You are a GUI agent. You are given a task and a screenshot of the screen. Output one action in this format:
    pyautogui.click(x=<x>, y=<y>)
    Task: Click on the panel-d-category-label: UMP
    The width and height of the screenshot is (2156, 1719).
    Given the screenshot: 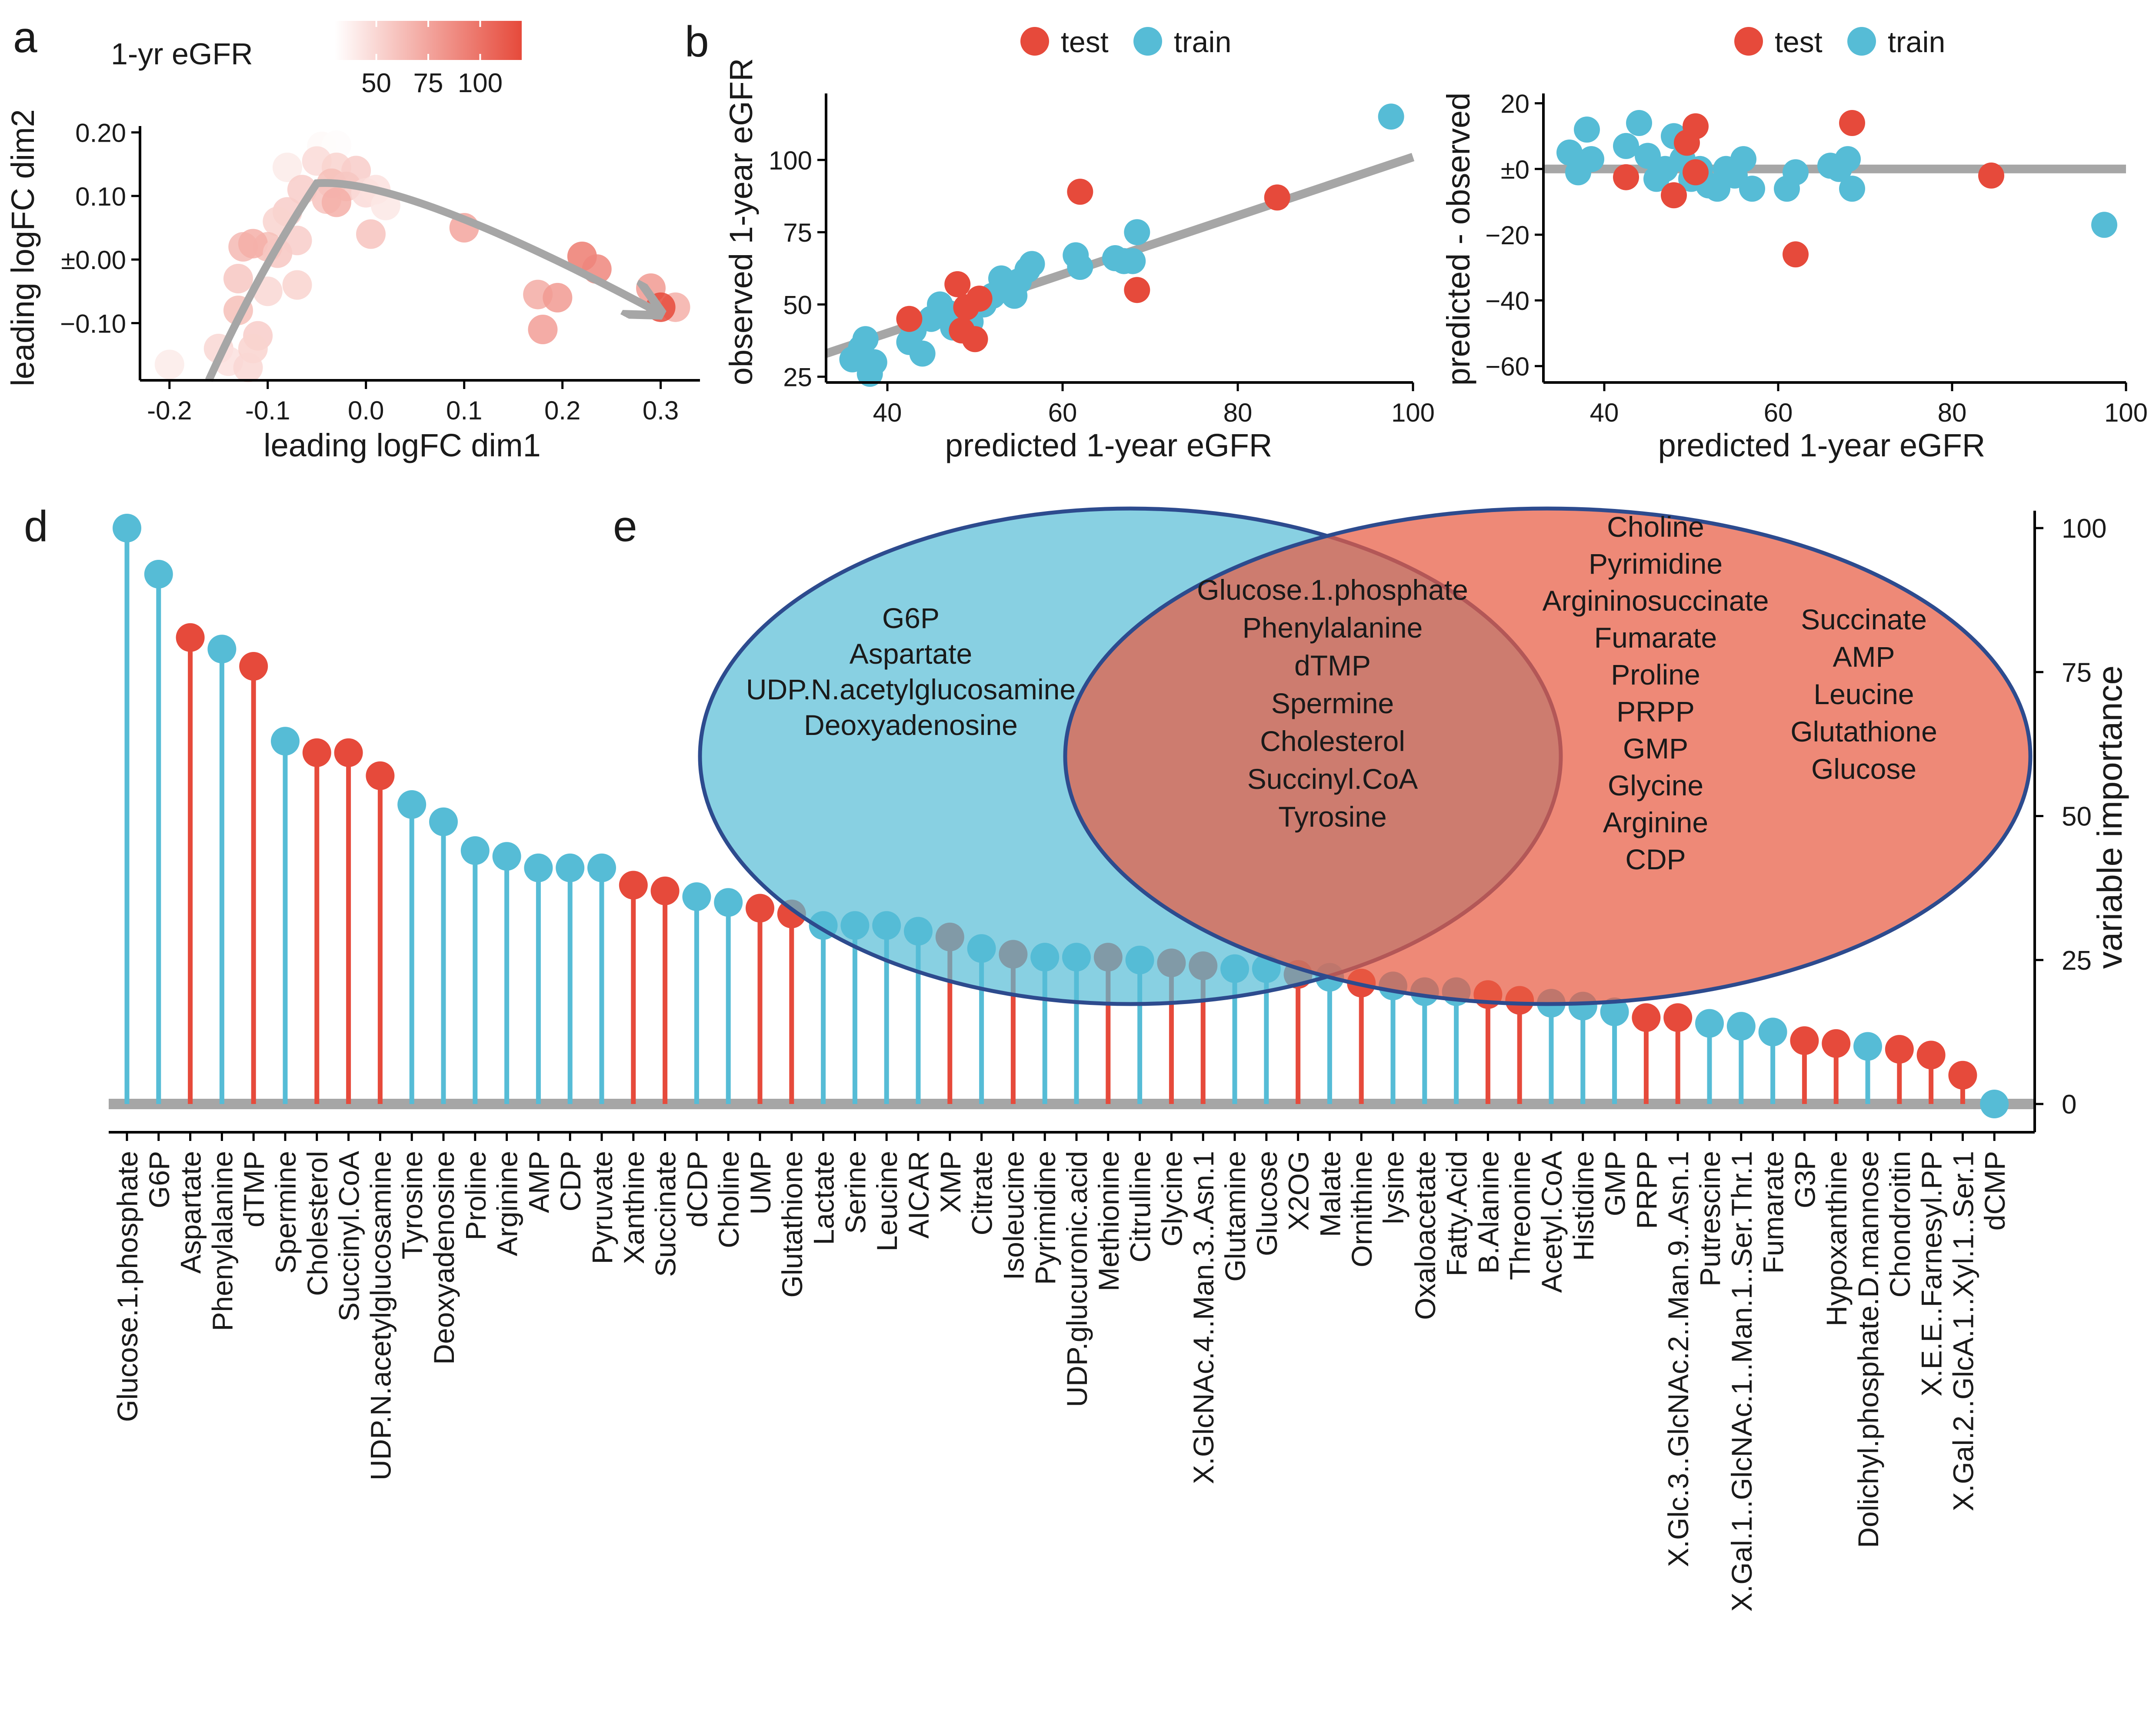 What is the action you would take?
    pyautogui.click(x=760, y=1183)
    